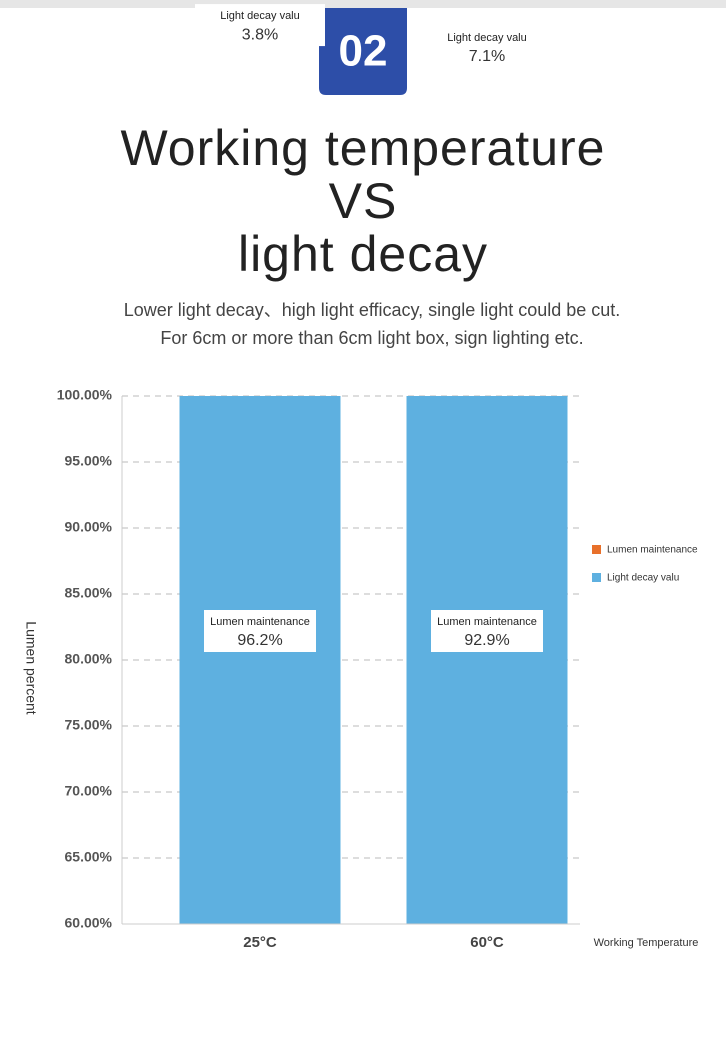  I want to click on title-line: VS, so click(363, 201).